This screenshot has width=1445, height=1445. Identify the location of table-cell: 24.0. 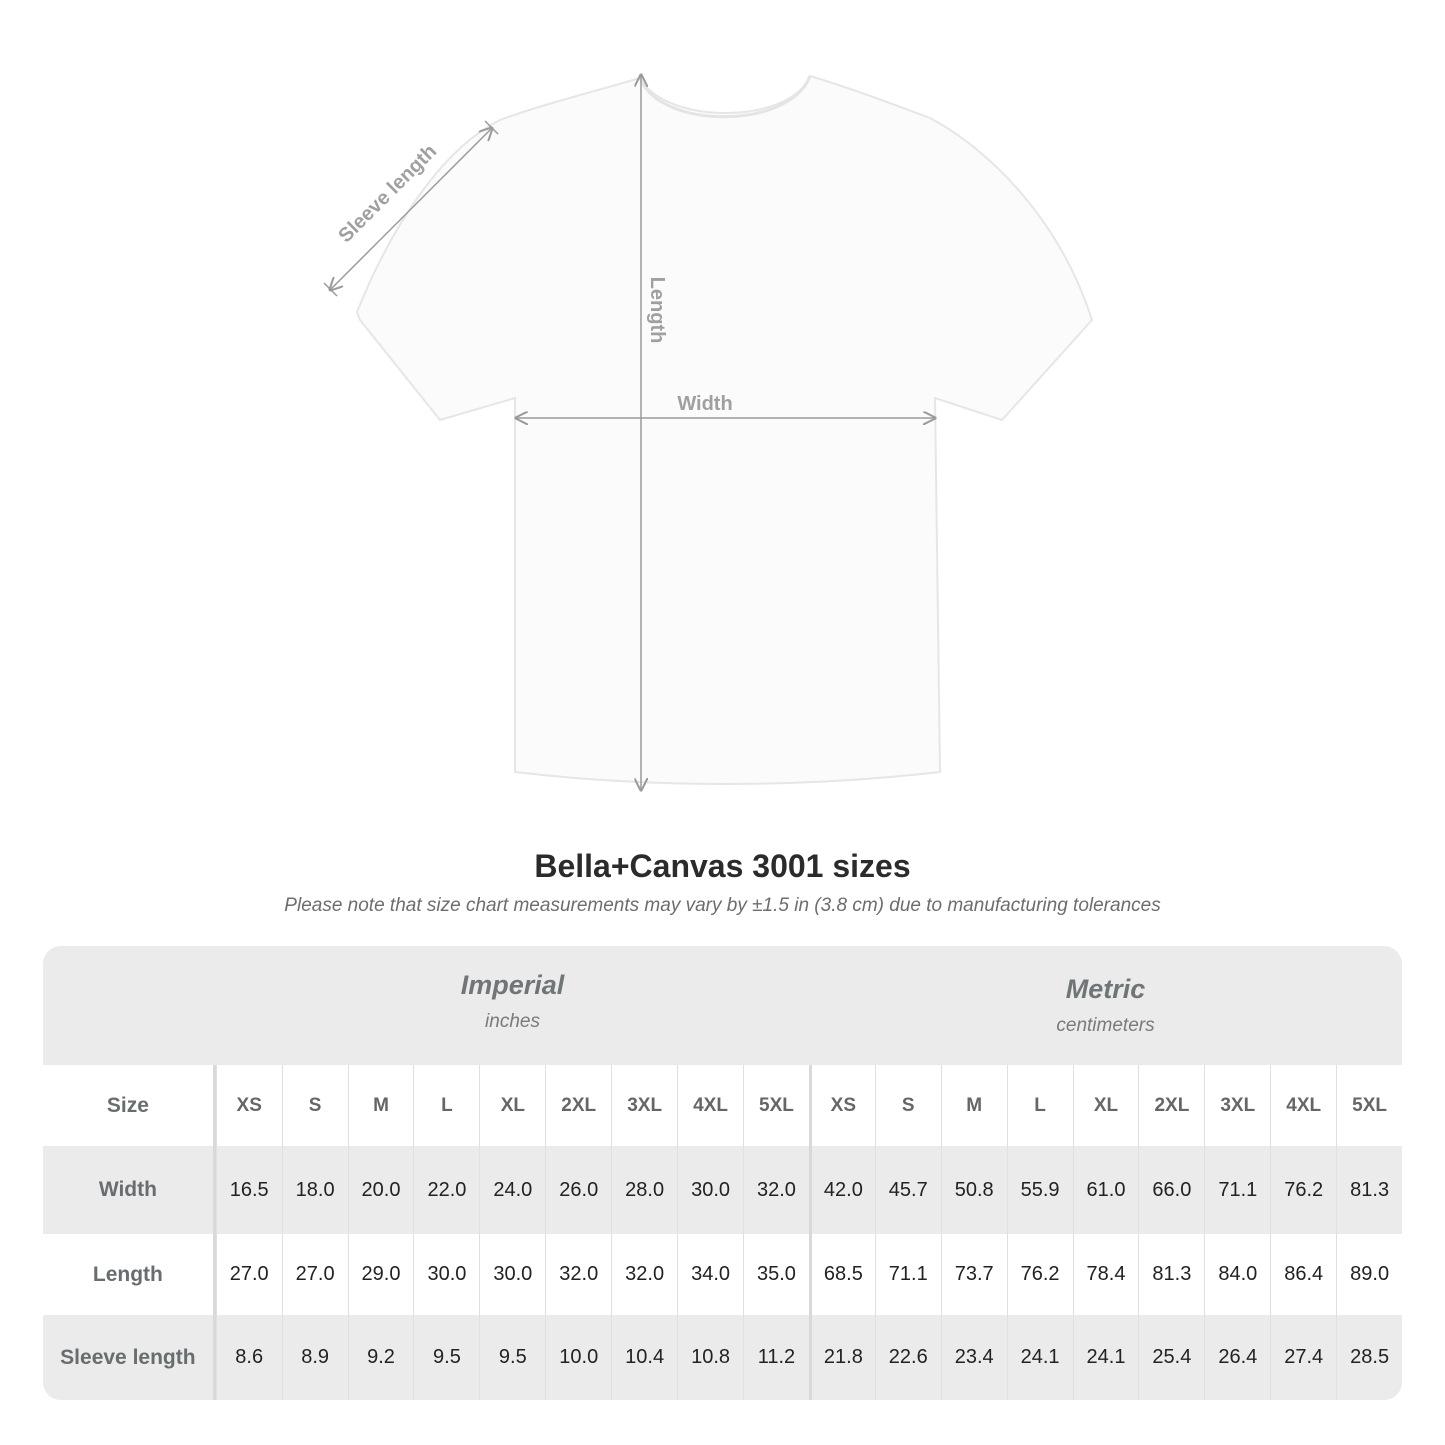
(512, 1190).